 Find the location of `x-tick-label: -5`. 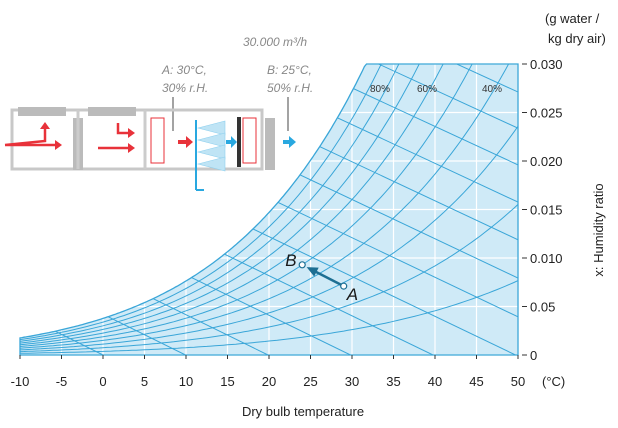

x-tick-label: -5 is located at coordinates (62, 381).